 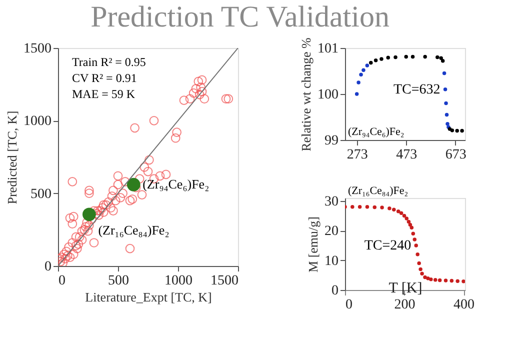 I want to click on y-tick-label: 101, so click(x=328, y=49).